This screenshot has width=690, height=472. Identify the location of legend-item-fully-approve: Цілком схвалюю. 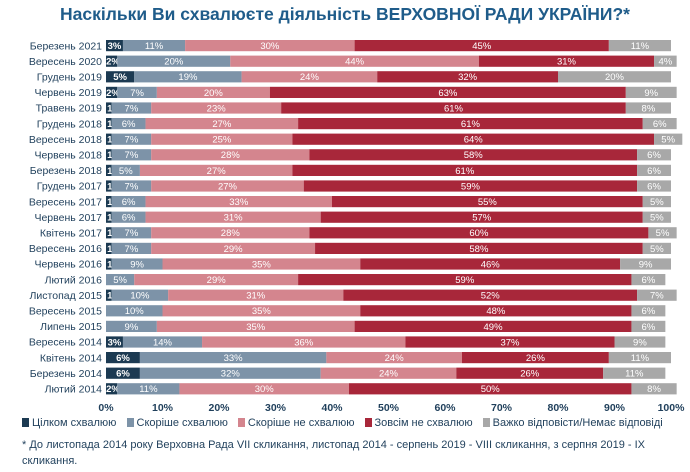
(69, 423).